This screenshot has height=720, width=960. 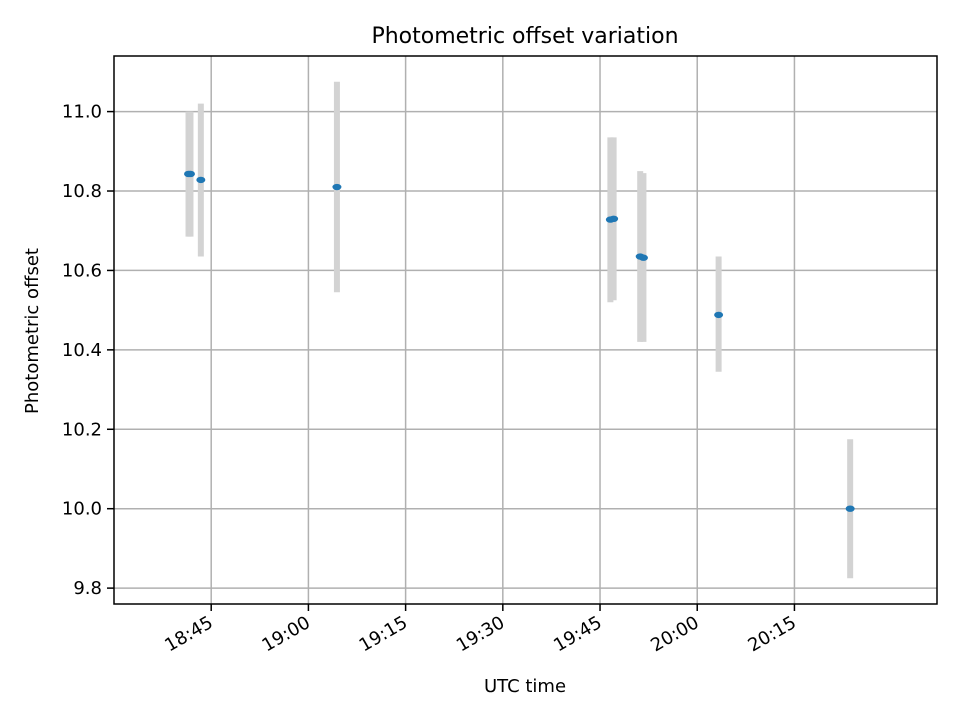 What do you see at coordinates (82, 429) in the screenshot?
I see `y-tick-label: 10.2` at bounding box center [82, 429].